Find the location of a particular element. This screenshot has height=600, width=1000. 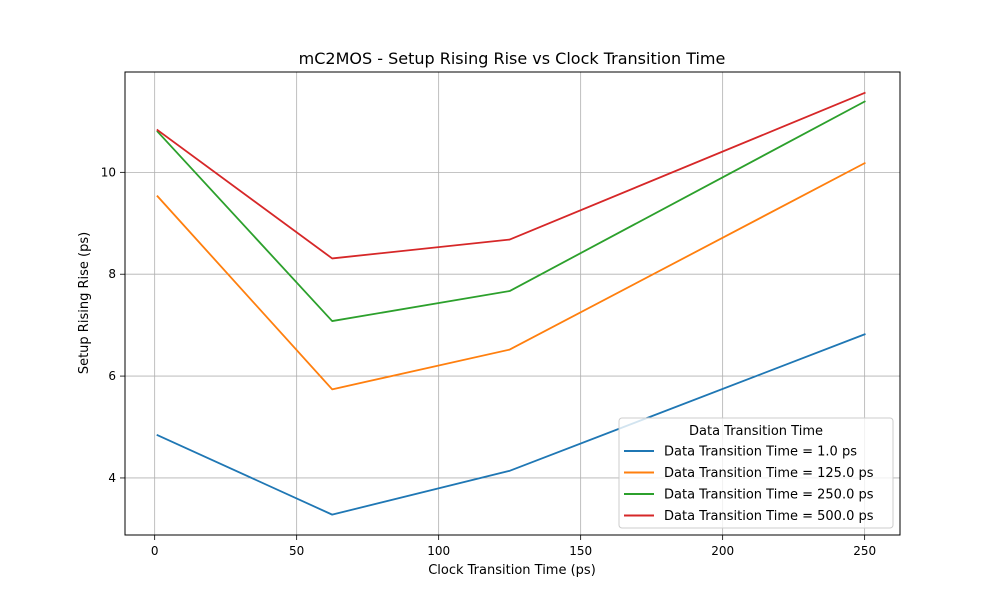

x-axis: 0 50 100 150 200 250 is located at coordinates (513, 546).